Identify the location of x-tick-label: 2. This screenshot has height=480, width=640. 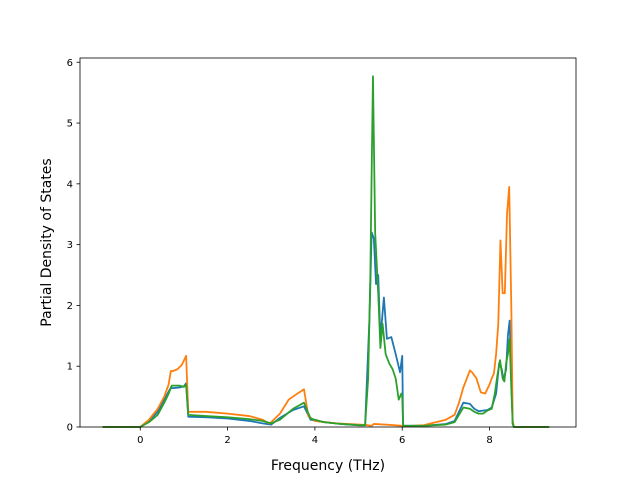
(227, 440).